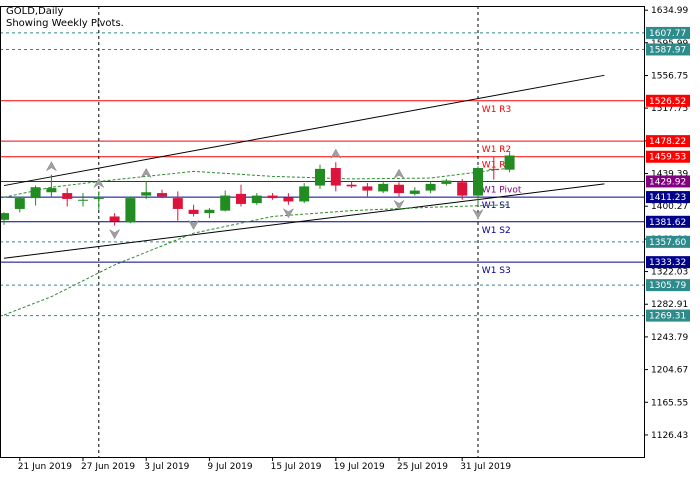 The width and height of the screenshot is (700, 479). What do you see at coordinates (65, 23) in the screenshot?
I see `chart-subtitle: Showing Weekly Pivots.` at bounding box center [65, 23].